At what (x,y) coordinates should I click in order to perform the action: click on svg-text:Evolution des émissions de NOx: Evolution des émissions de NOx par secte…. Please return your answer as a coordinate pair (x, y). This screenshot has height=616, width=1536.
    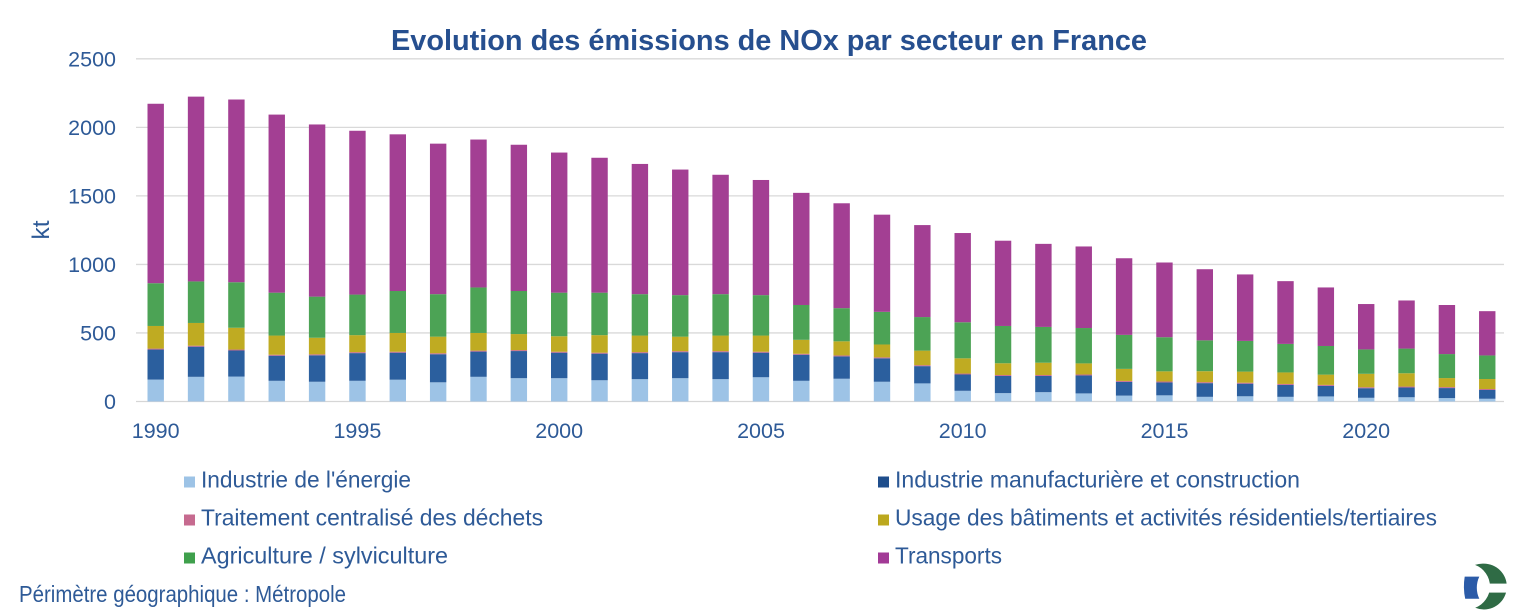
    Looking at the image, I should click on (769, 41).